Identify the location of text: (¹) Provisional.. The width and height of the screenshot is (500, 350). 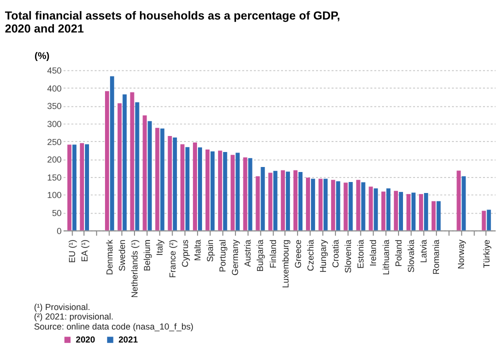
(62, 307).